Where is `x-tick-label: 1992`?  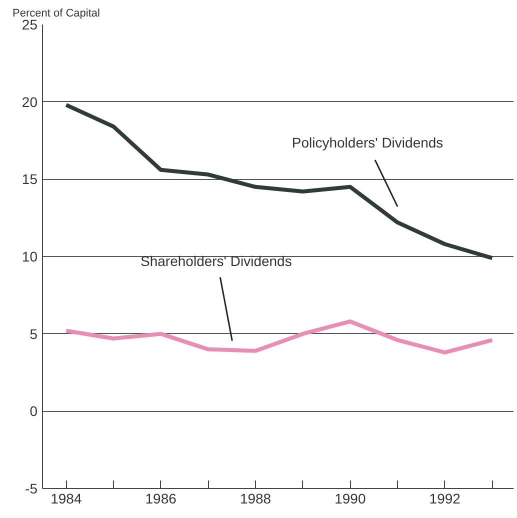 x-tick-label: 1992 is located at coordinates (445, 498).